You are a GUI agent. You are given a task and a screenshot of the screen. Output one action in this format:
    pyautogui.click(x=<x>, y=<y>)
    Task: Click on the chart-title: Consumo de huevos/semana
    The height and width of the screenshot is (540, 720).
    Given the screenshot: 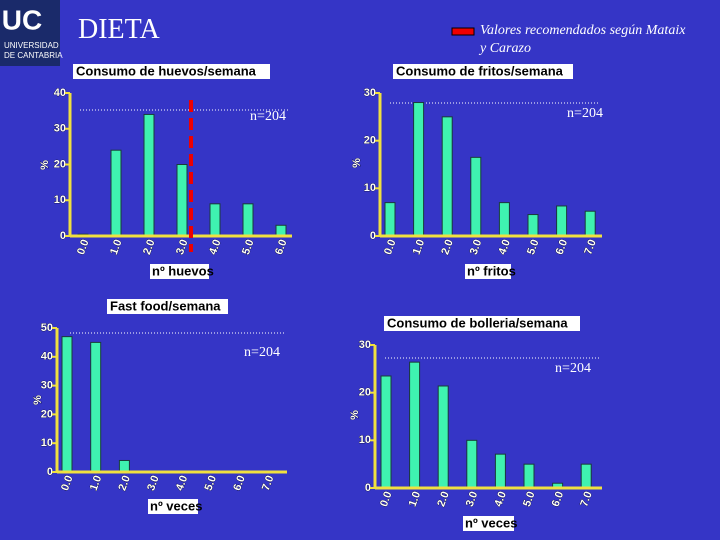 What is the action you would take?
    pyautogui.click(x=166, y=70)
    